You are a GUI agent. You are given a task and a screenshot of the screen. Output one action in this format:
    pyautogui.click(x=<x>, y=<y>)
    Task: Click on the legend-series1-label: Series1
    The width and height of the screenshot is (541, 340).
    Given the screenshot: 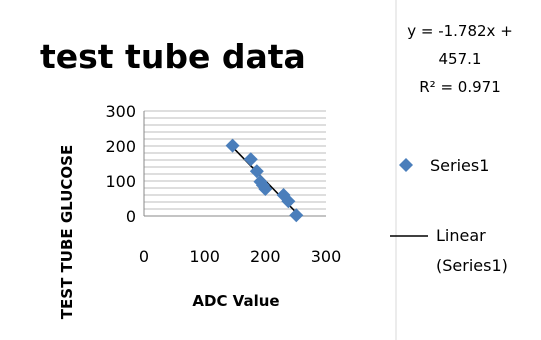 What is the action you would take?
    pyautogui.click(x=459, y=165)
    